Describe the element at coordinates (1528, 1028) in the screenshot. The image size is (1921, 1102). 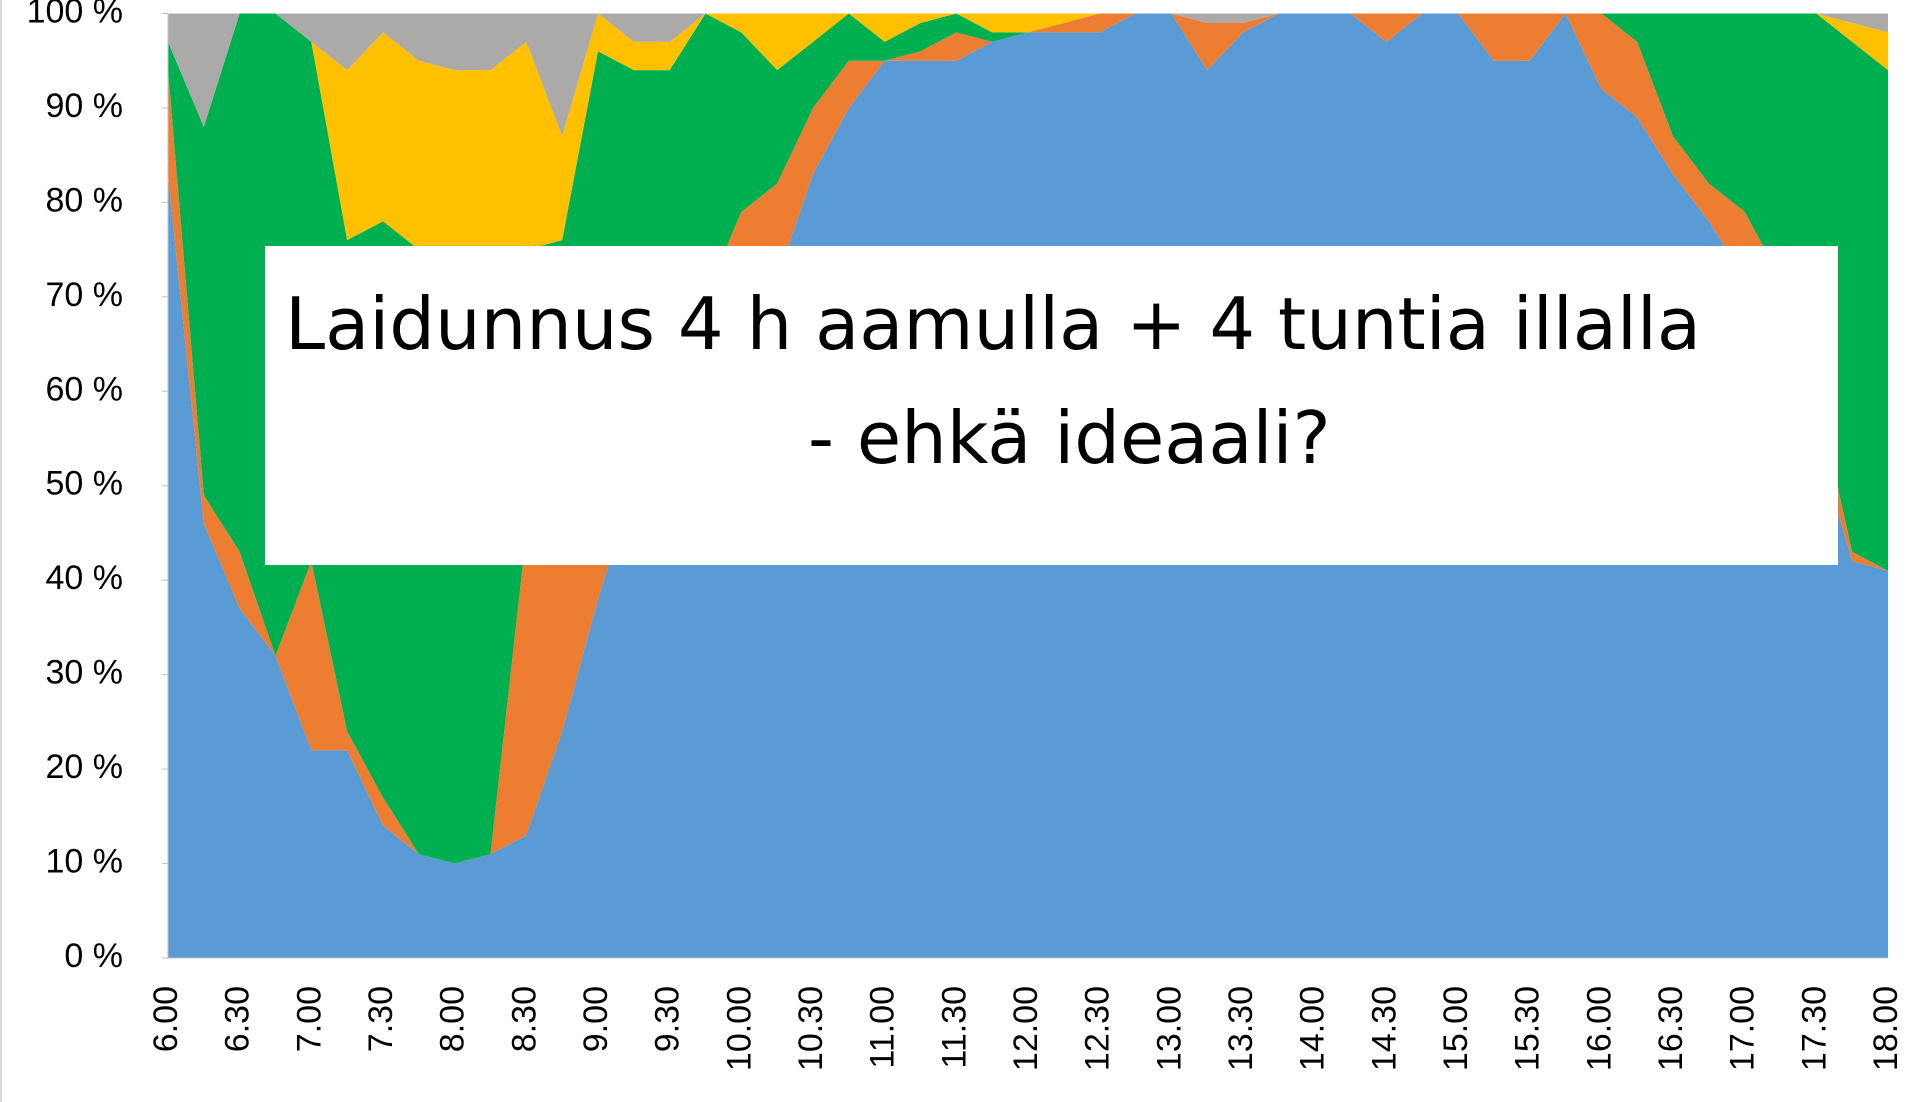
I see `x-tick-label: 15.30` at that location.